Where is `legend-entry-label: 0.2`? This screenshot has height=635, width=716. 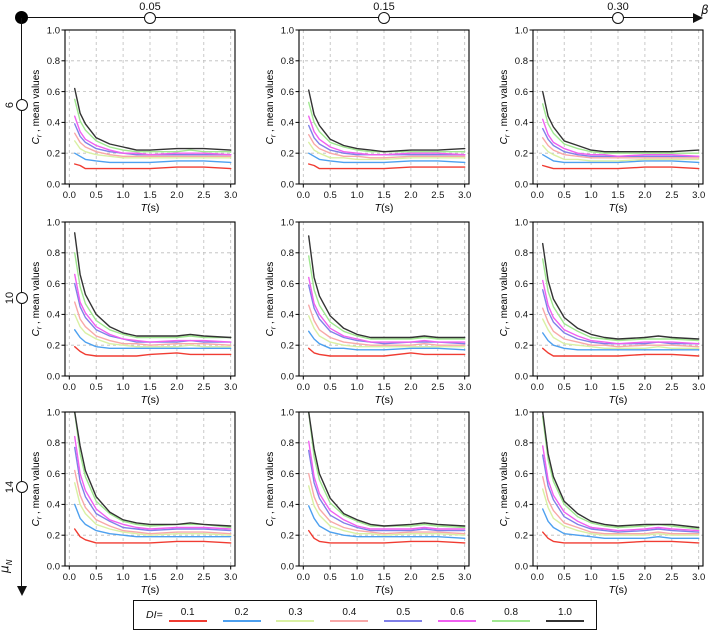 legend-entry-label: 0.2 is located at coordinates (241, 612).